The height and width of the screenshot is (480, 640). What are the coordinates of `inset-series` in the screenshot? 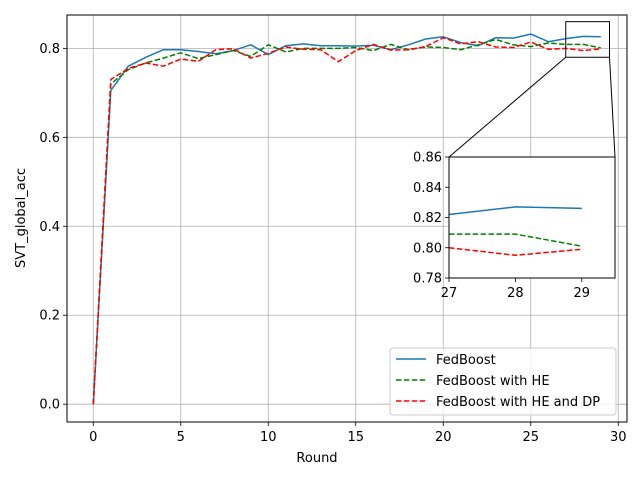 It's located at (515, 231).